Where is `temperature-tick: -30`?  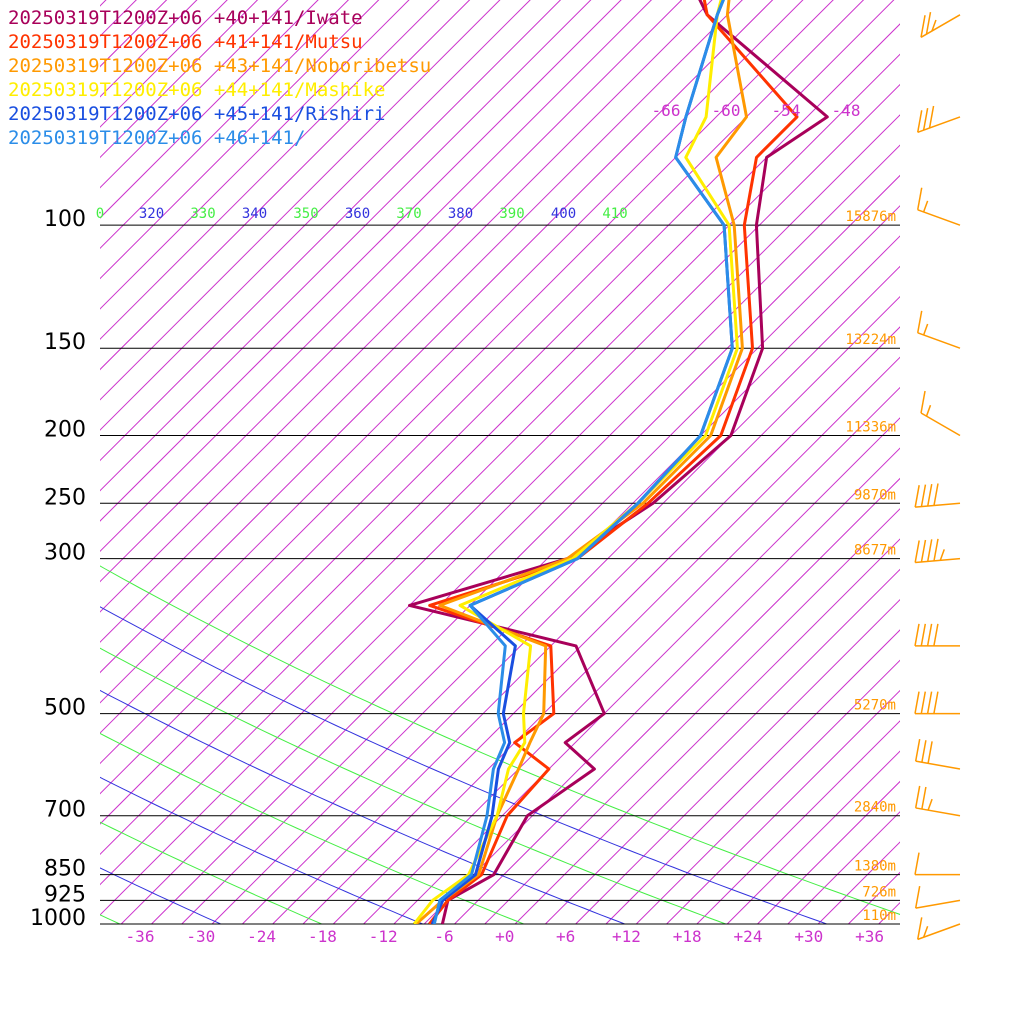
temperature-tick: -30 is located at coordinates (200, 936).